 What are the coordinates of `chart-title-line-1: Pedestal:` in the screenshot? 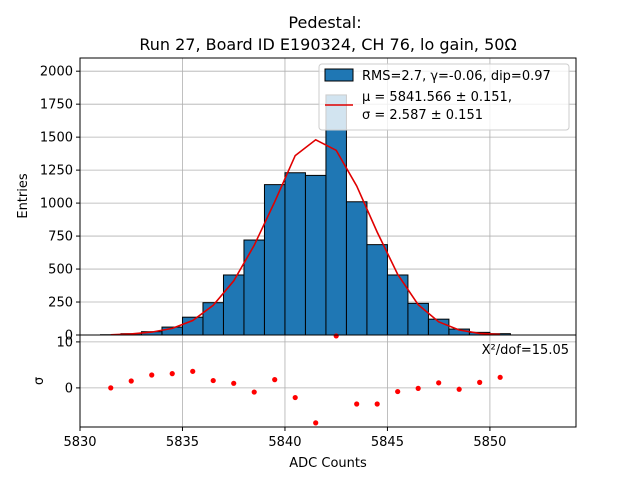 It's located at (324, 22).